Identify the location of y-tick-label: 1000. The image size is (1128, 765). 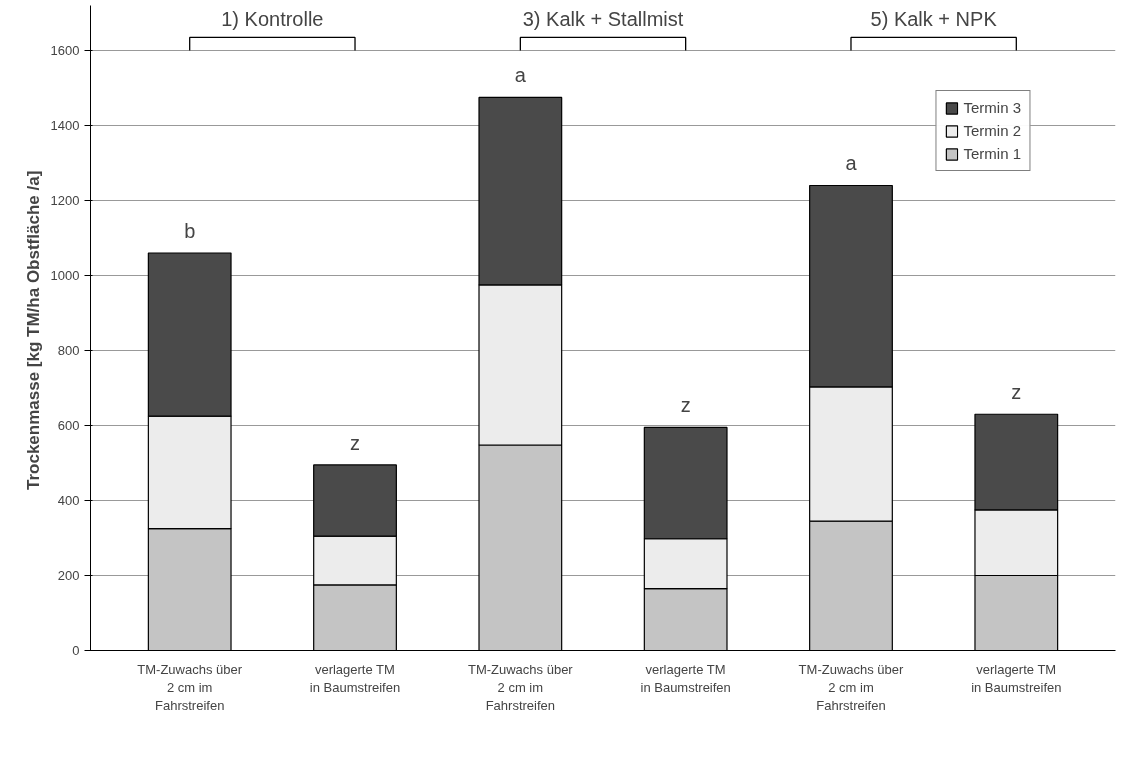
(65, 275).